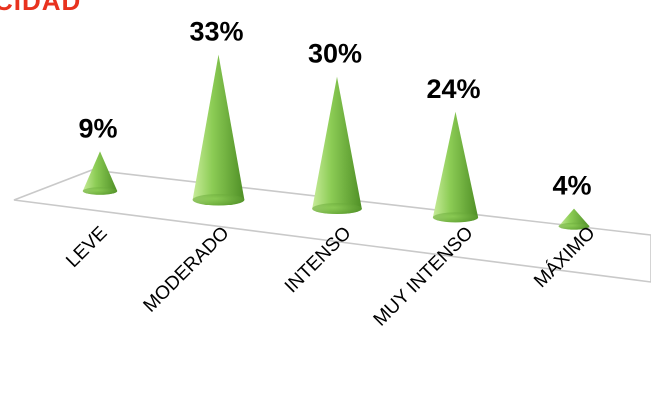  What do you see at coordinates (100, 173) in the screenshot?
I see `cone-leve` at bounding box center [100, 173].